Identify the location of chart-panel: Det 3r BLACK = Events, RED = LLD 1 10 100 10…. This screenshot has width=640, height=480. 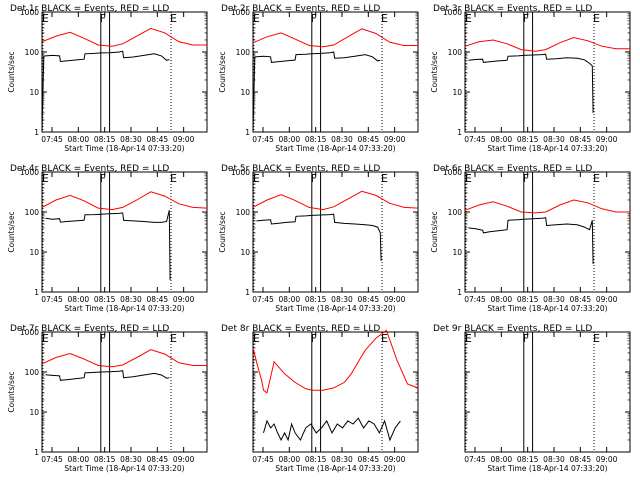
(530, 78).